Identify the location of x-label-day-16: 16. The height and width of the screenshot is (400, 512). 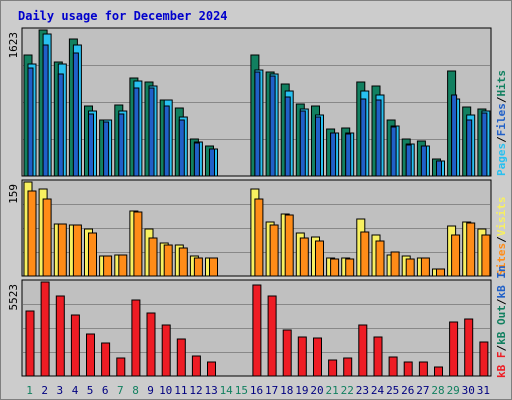
(256, 390).